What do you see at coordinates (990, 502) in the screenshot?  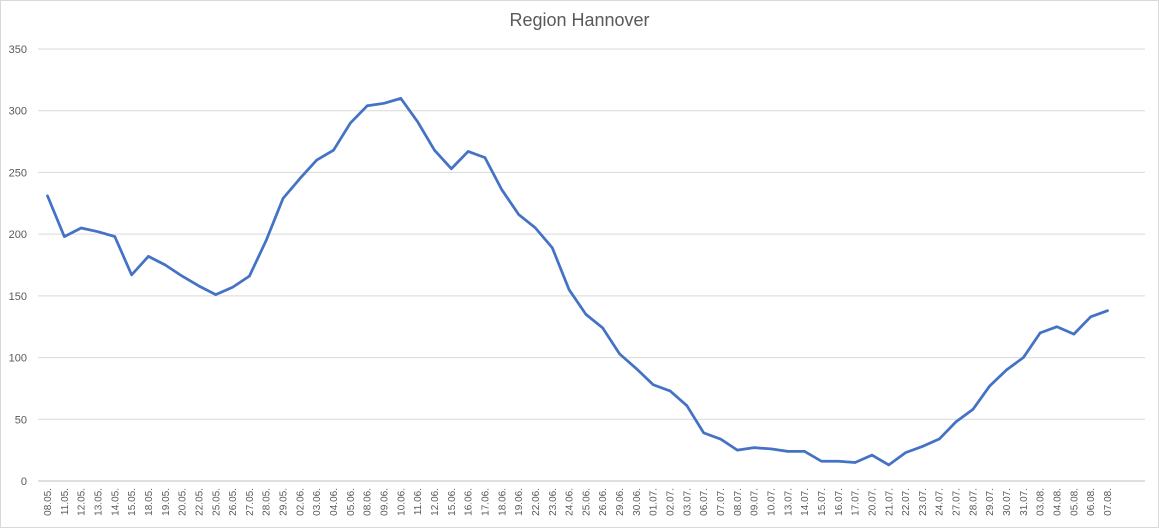 I see `x-tick-label: 29.07.` at bounding box center [990, 502].